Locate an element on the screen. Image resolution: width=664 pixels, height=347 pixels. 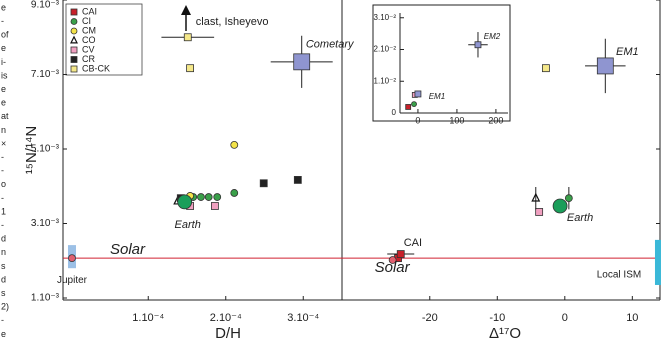
margin-fragment: at is located at coordinates (5, 116).